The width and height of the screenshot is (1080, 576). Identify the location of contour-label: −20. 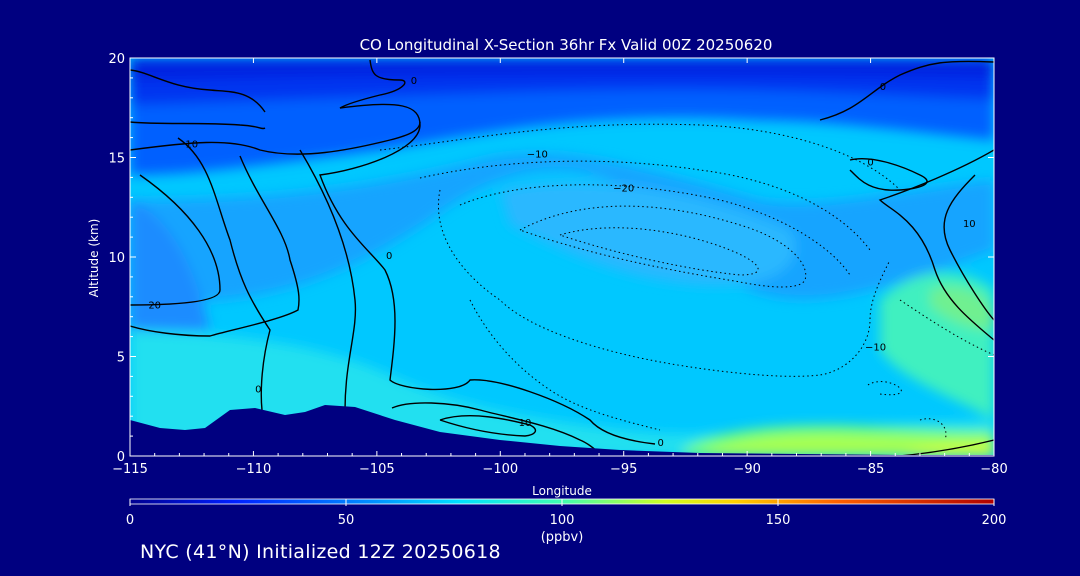
(623, 188).